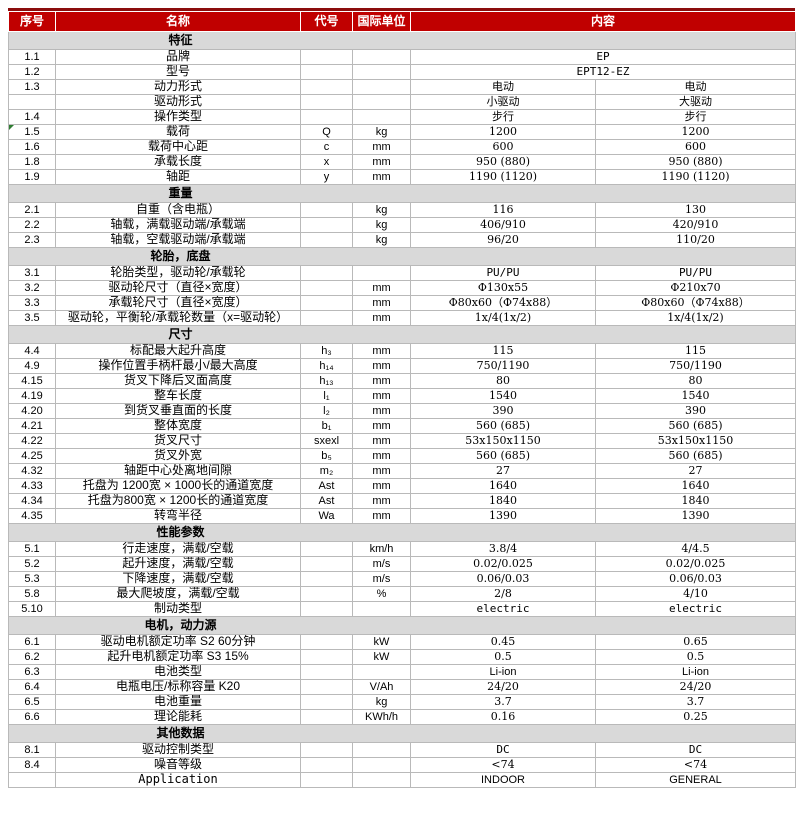 Image resolution: width=800 pixels, height=819 pixels. Describe the element at coordinates (695, 516) in the screenshot. I see `cell-value-2: 1390` at that location.